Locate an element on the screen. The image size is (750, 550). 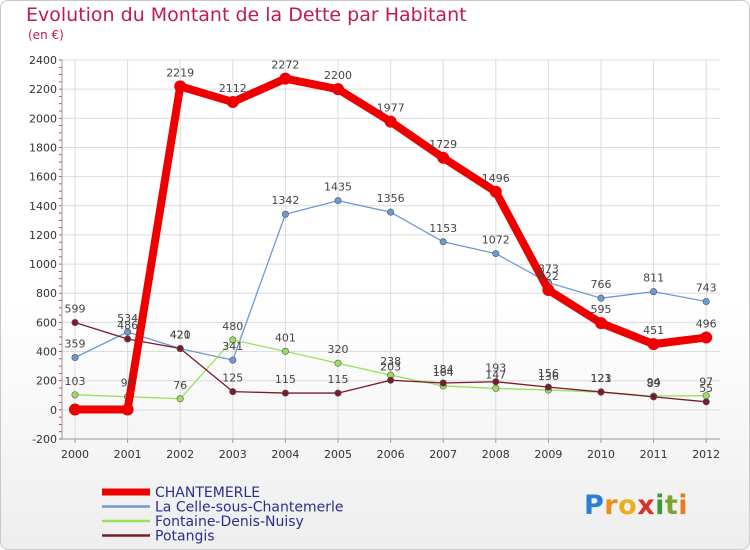
data-label: 2219 is located at coordinates (180, 72).